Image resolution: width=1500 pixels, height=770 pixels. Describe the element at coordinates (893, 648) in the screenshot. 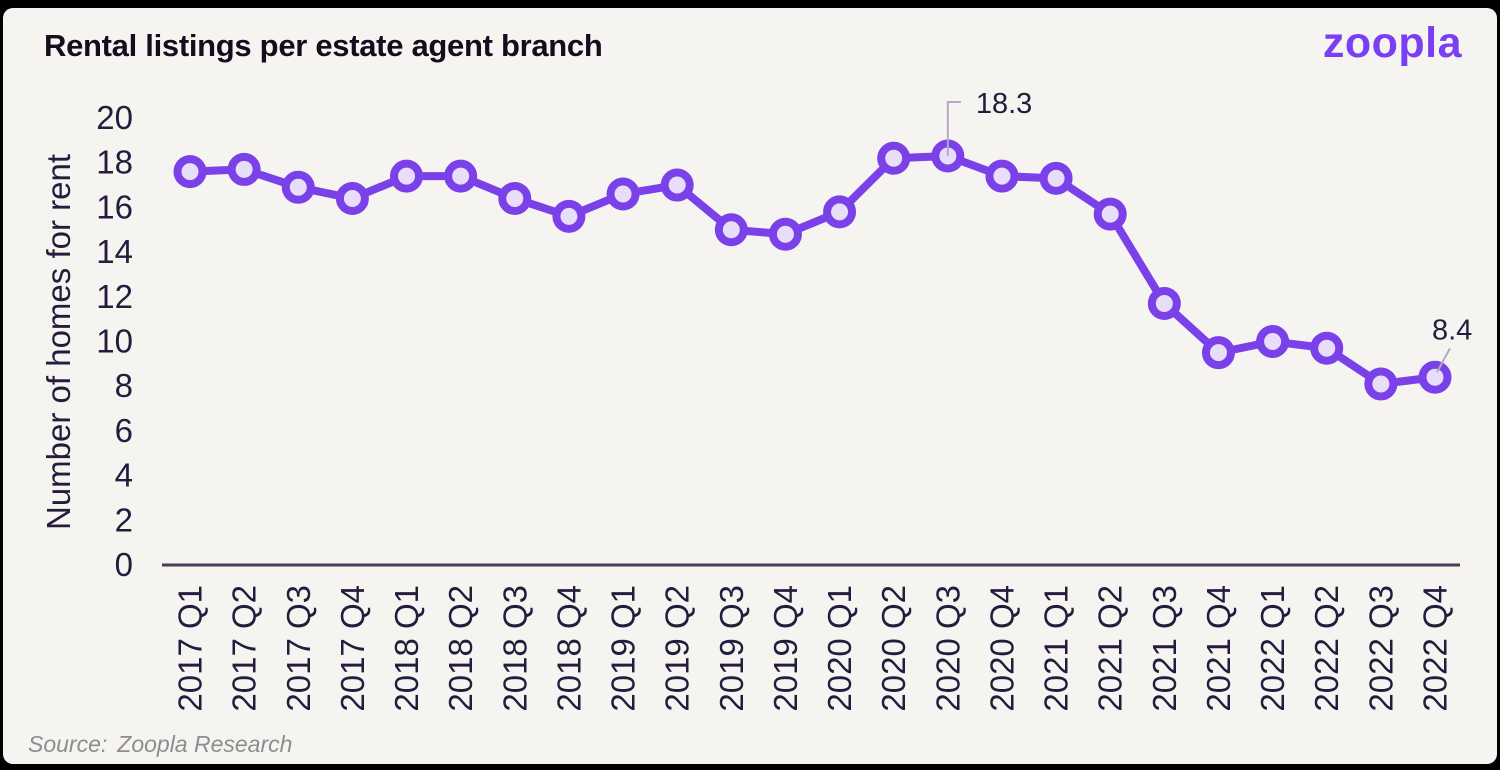

I see `x-tick-label: 2020 Q2` at that location.